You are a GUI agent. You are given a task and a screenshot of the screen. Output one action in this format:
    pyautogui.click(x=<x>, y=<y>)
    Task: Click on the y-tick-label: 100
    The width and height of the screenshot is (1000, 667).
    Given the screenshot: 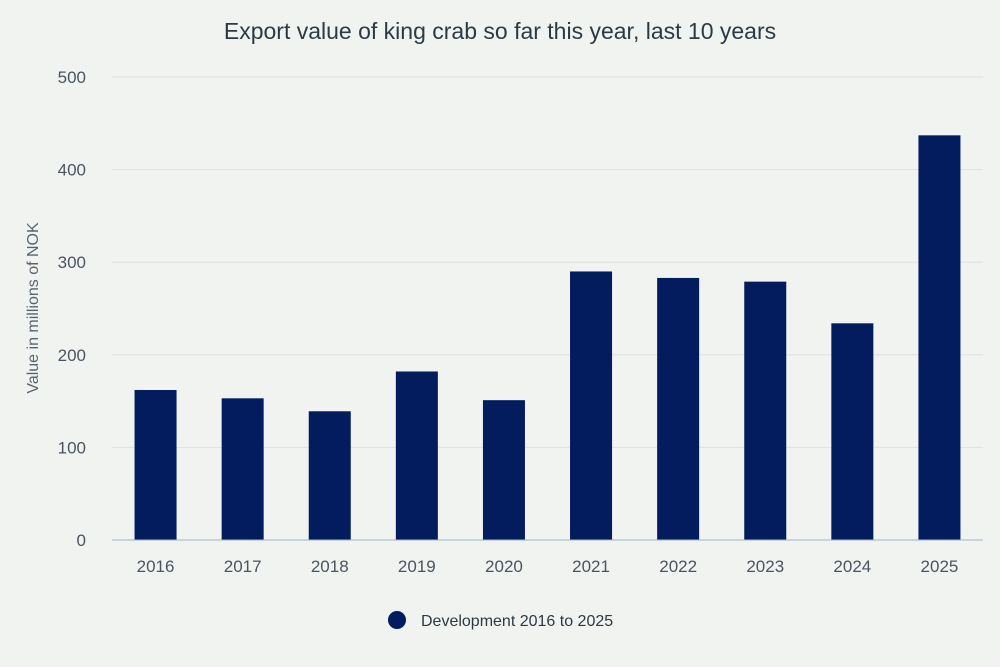 What is the action you would take?
    pyautogui.click(x=72, y=447)
    